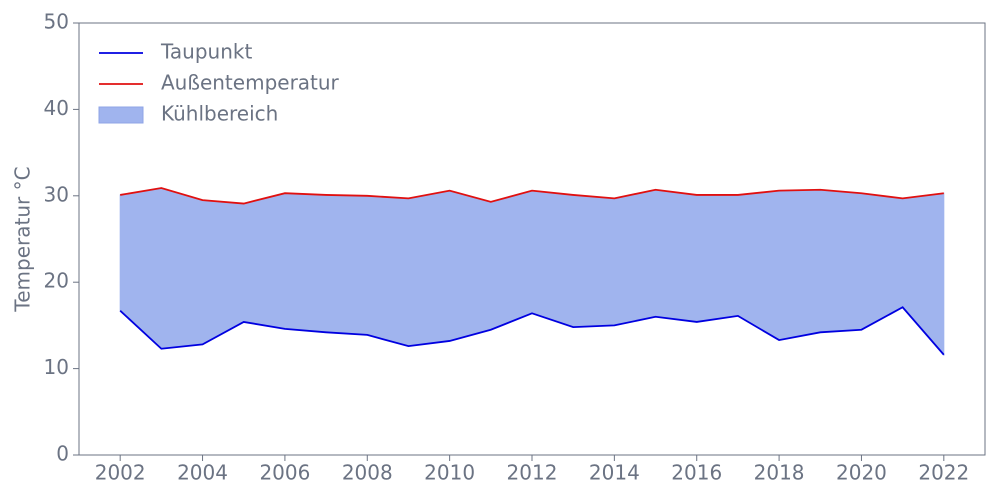  What do you see at coordinates (449, 473) in the screenshot?
I see `x-tick-label: 2010` at bounding box center [449, 473].